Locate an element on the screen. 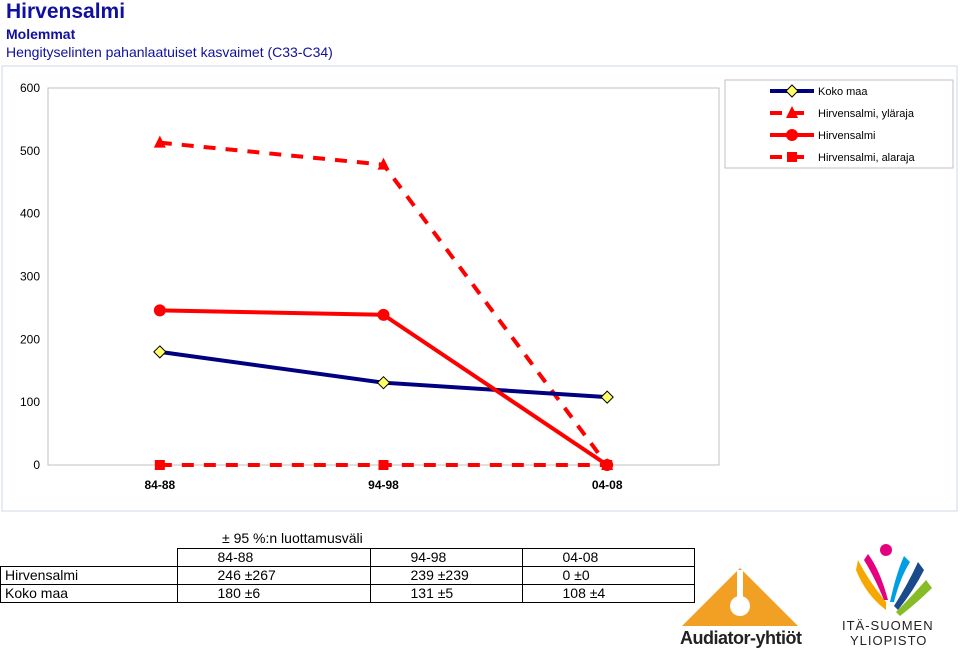  table-cell: 180 ±6 is located at coordinates (273, 593).